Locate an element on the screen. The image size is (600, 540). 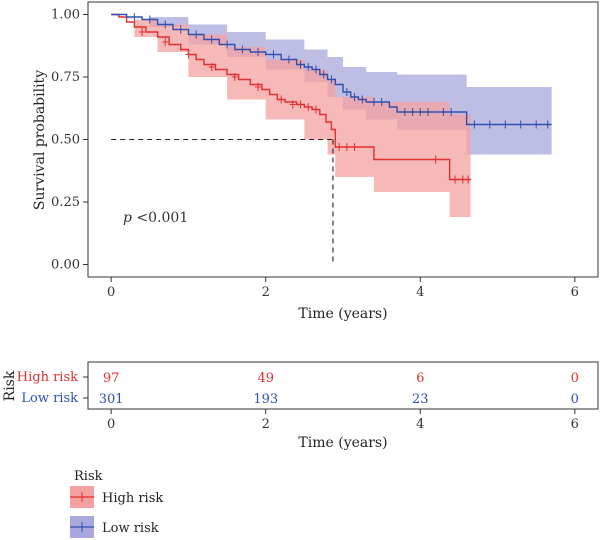
risk-x-tick-label: 2 is located at coordinates (266, 424).